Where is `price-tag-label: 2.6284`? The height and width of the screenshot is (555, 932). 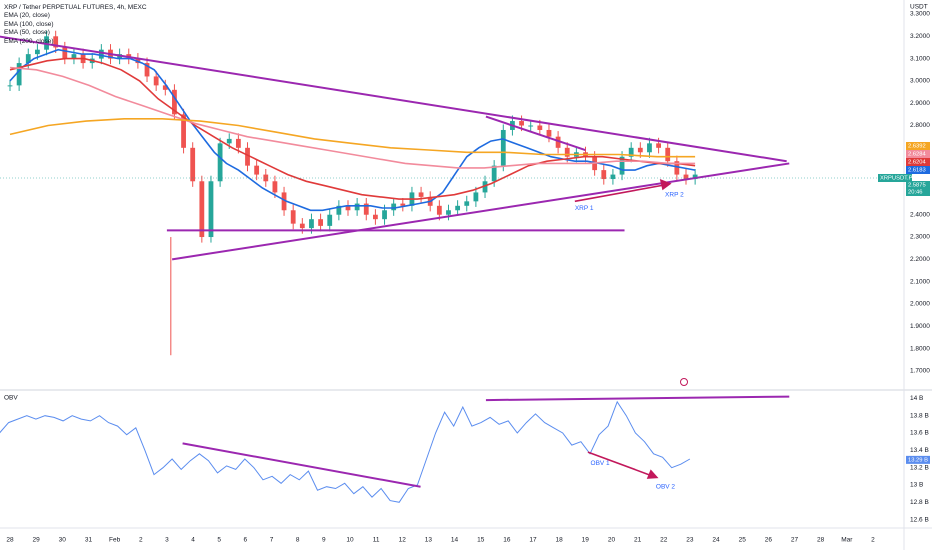 price-tag-label: 2.6284 is located at coordinates (917, 155).